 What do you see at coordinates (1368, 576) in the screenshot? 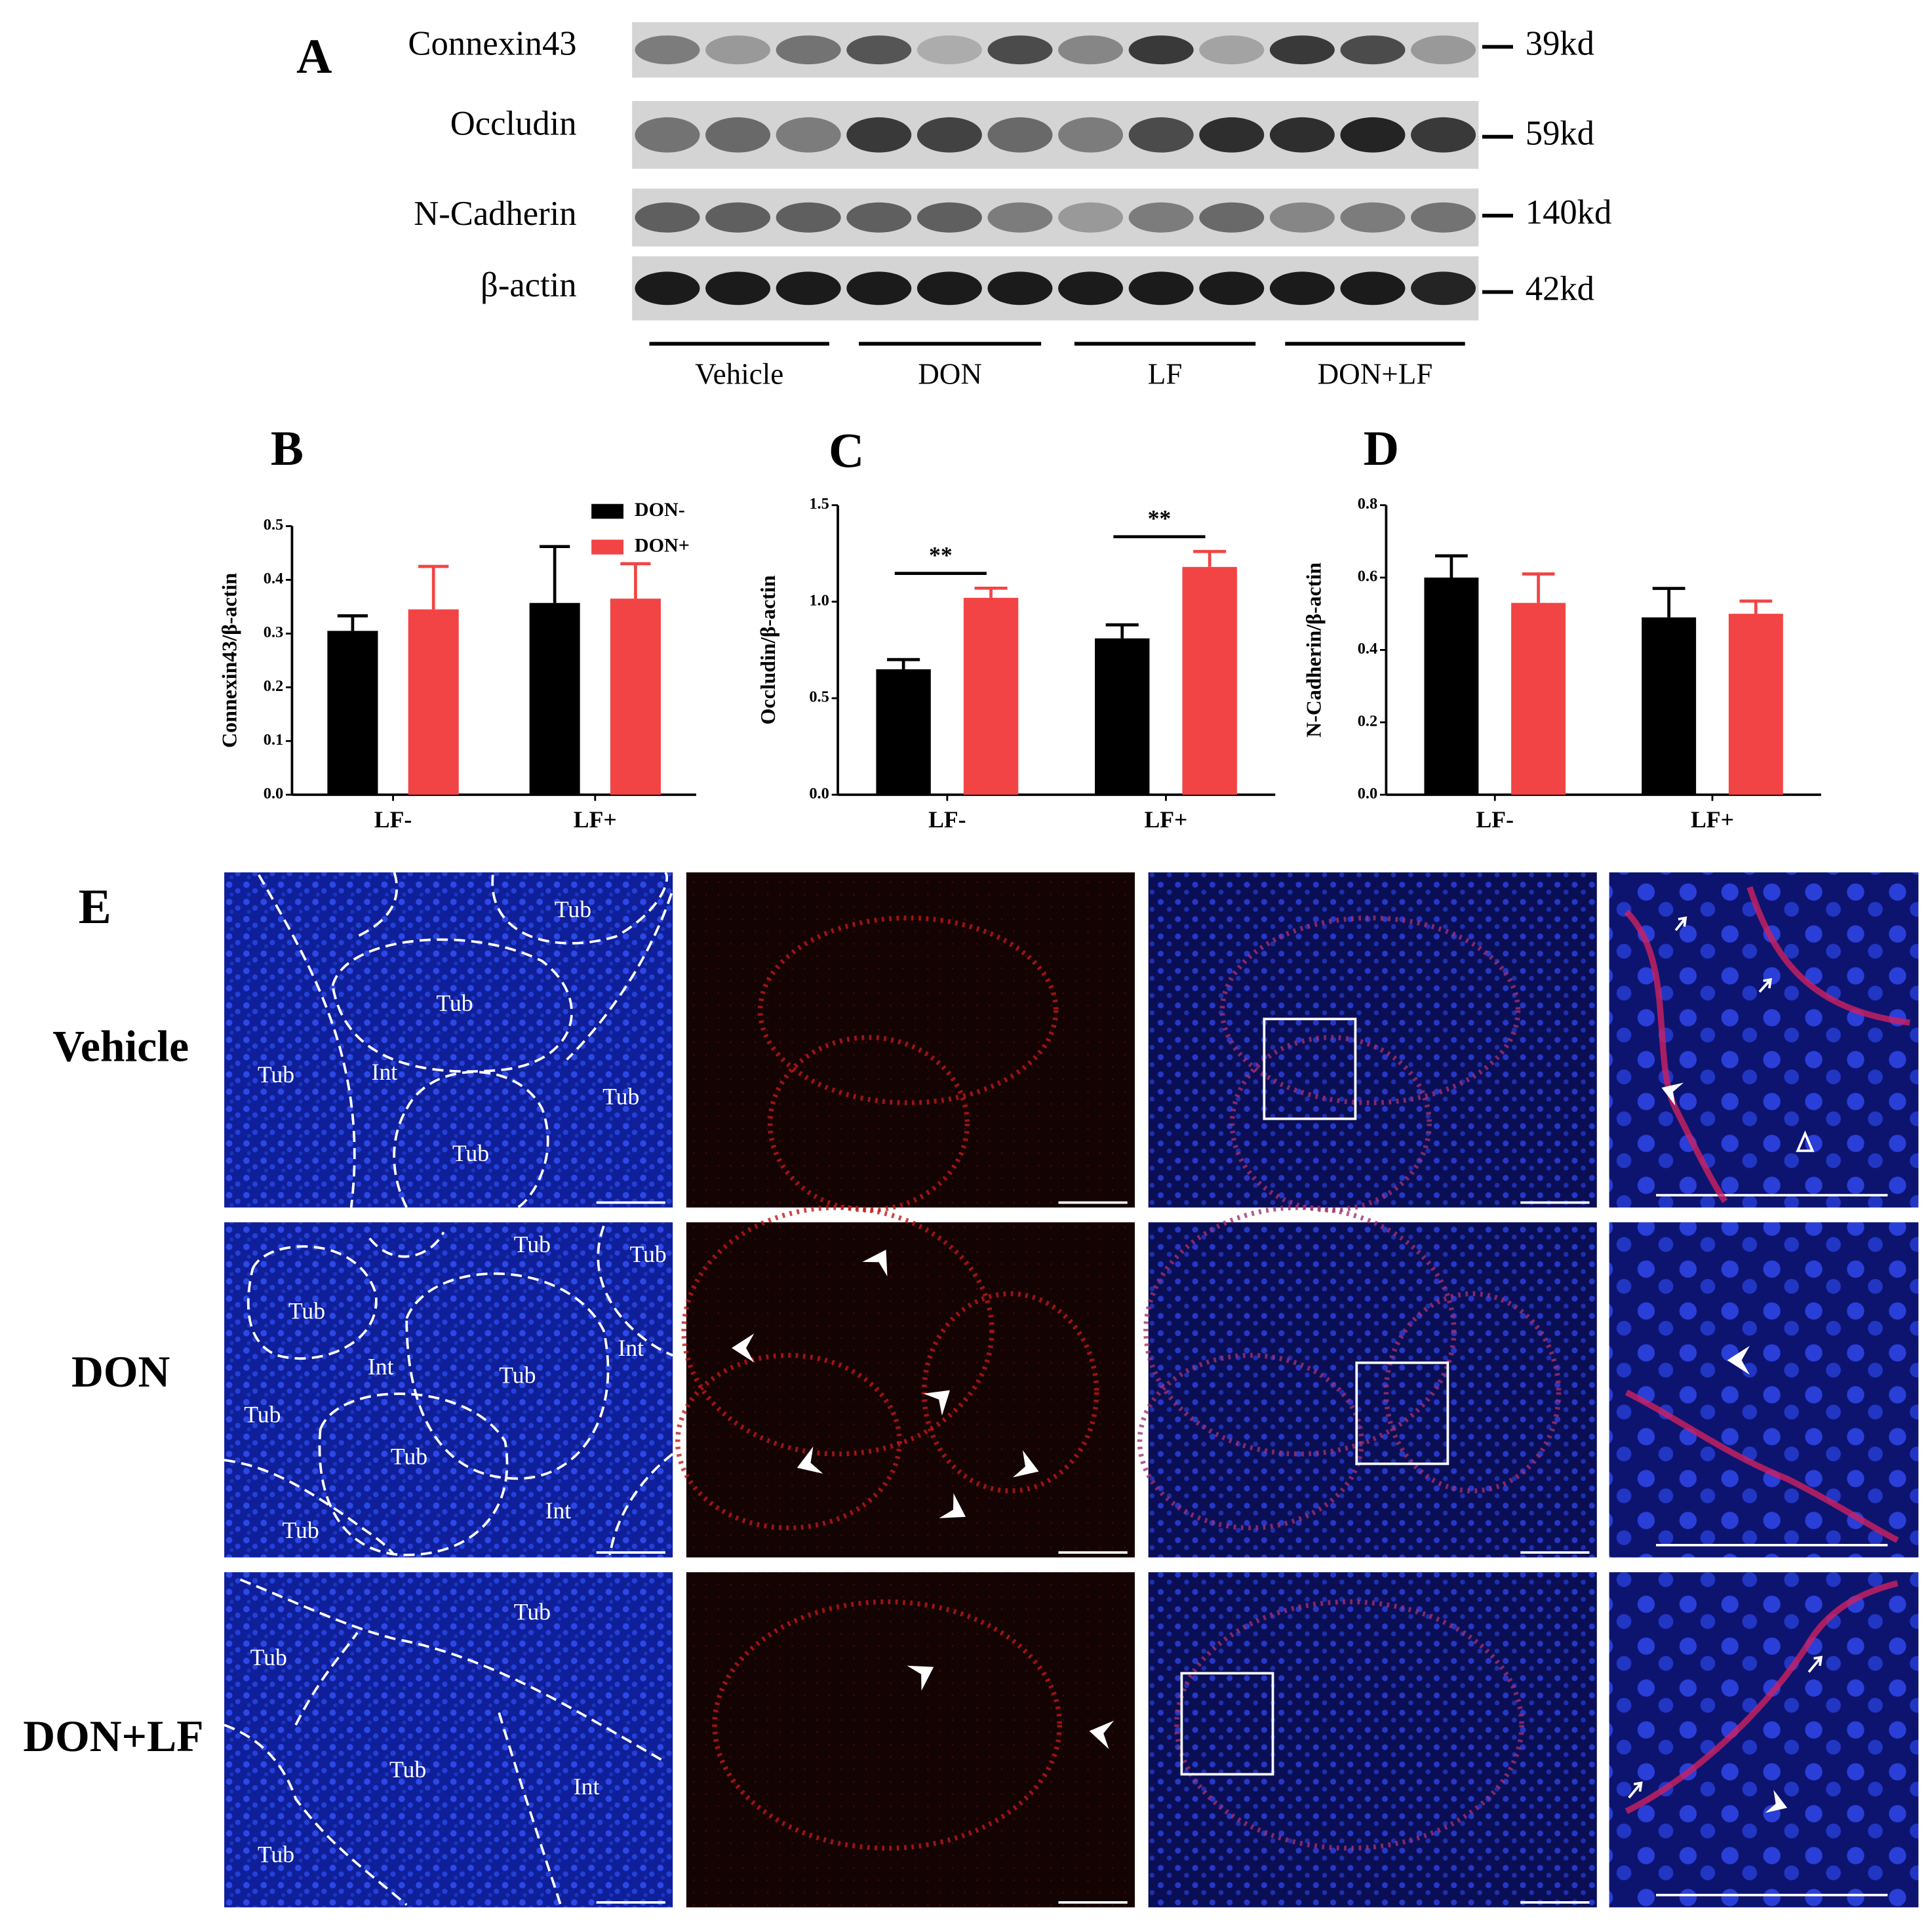
I see `y-tick-label: 0.6` at bounding box center [1368, 576].